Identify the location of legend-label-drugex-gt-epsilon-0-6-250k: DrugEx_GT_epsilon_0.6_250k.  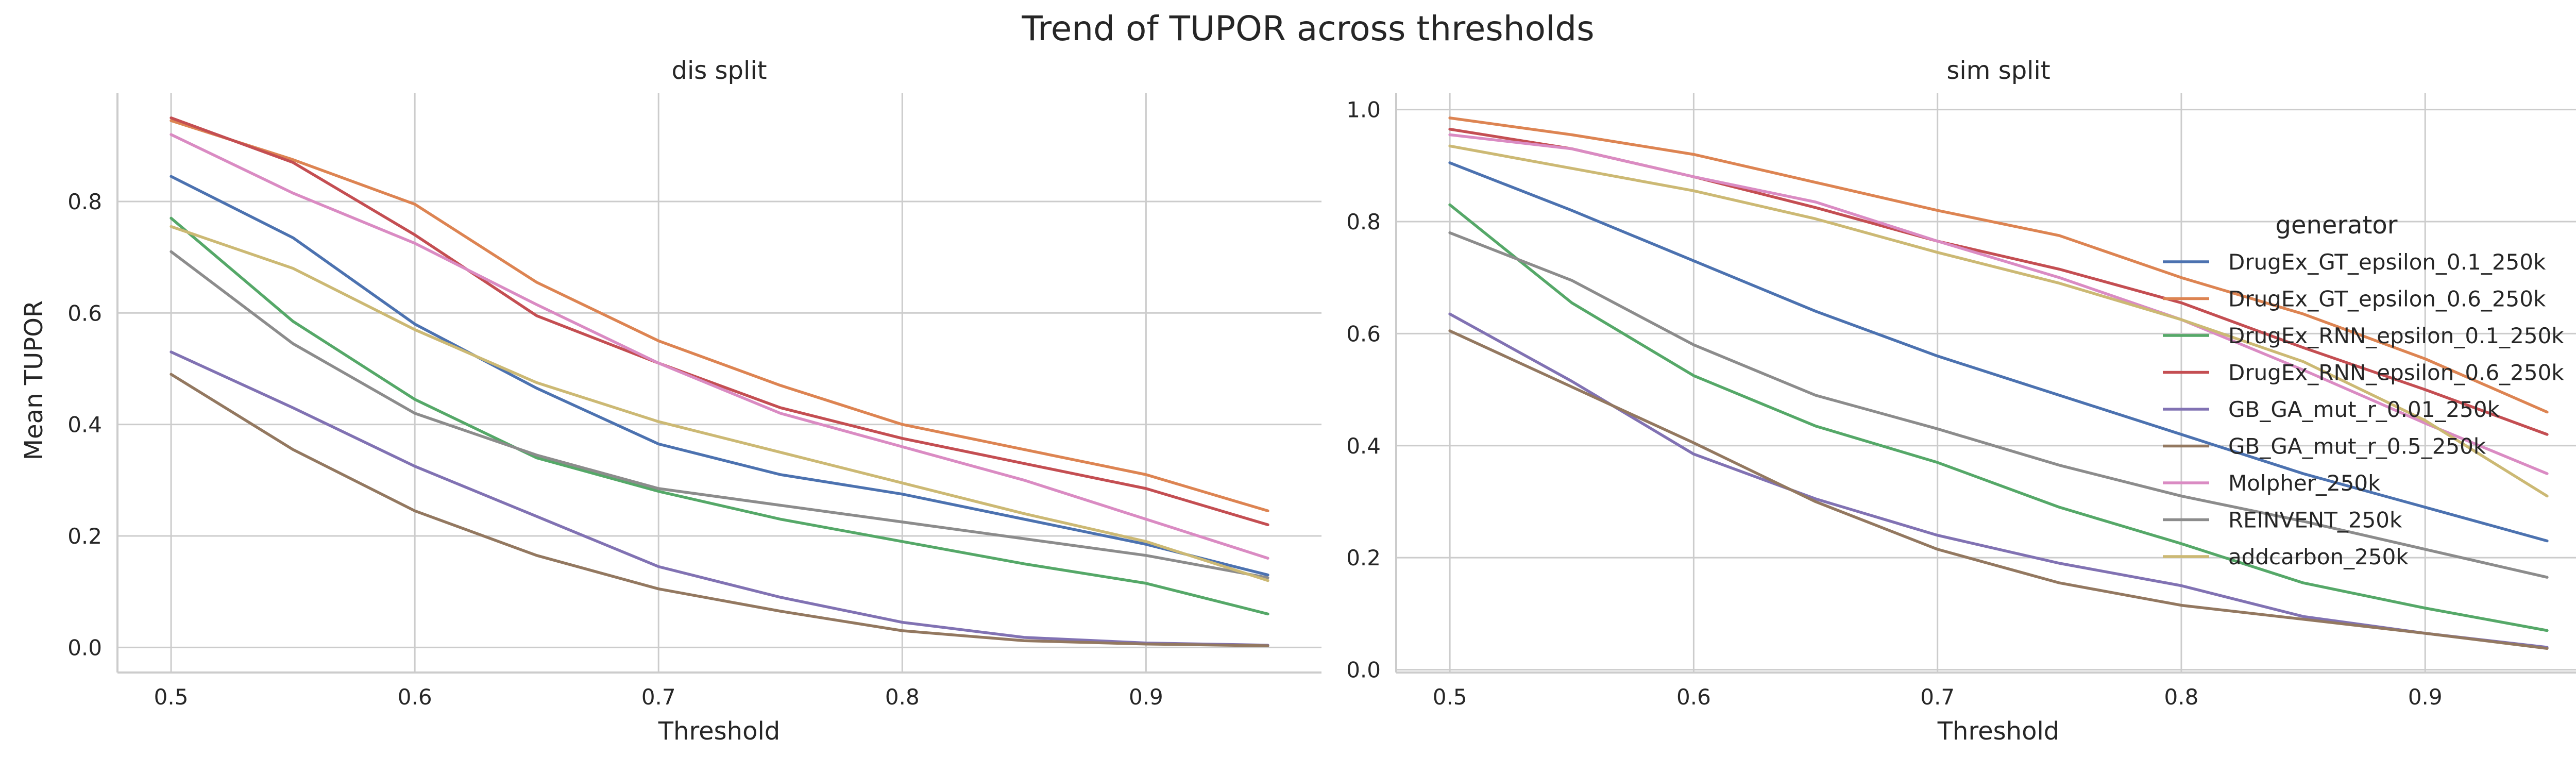
(2387, 299).